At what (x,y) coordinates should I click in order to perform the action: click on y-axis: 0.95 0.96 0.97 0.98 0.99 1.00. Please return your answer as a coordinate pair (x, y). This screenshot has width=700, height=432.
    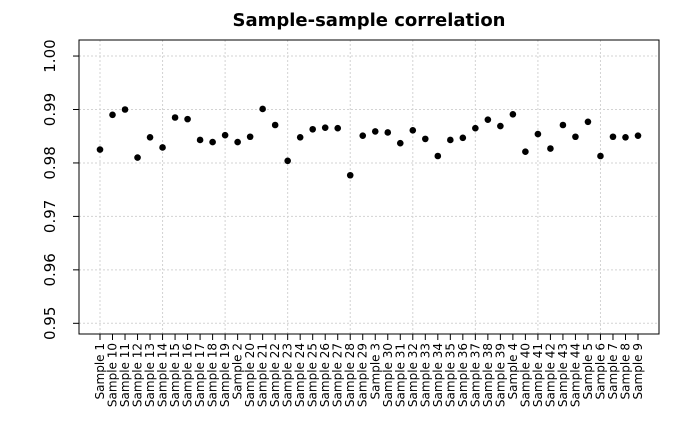
    Looking at the image, I should click on (60, 189).